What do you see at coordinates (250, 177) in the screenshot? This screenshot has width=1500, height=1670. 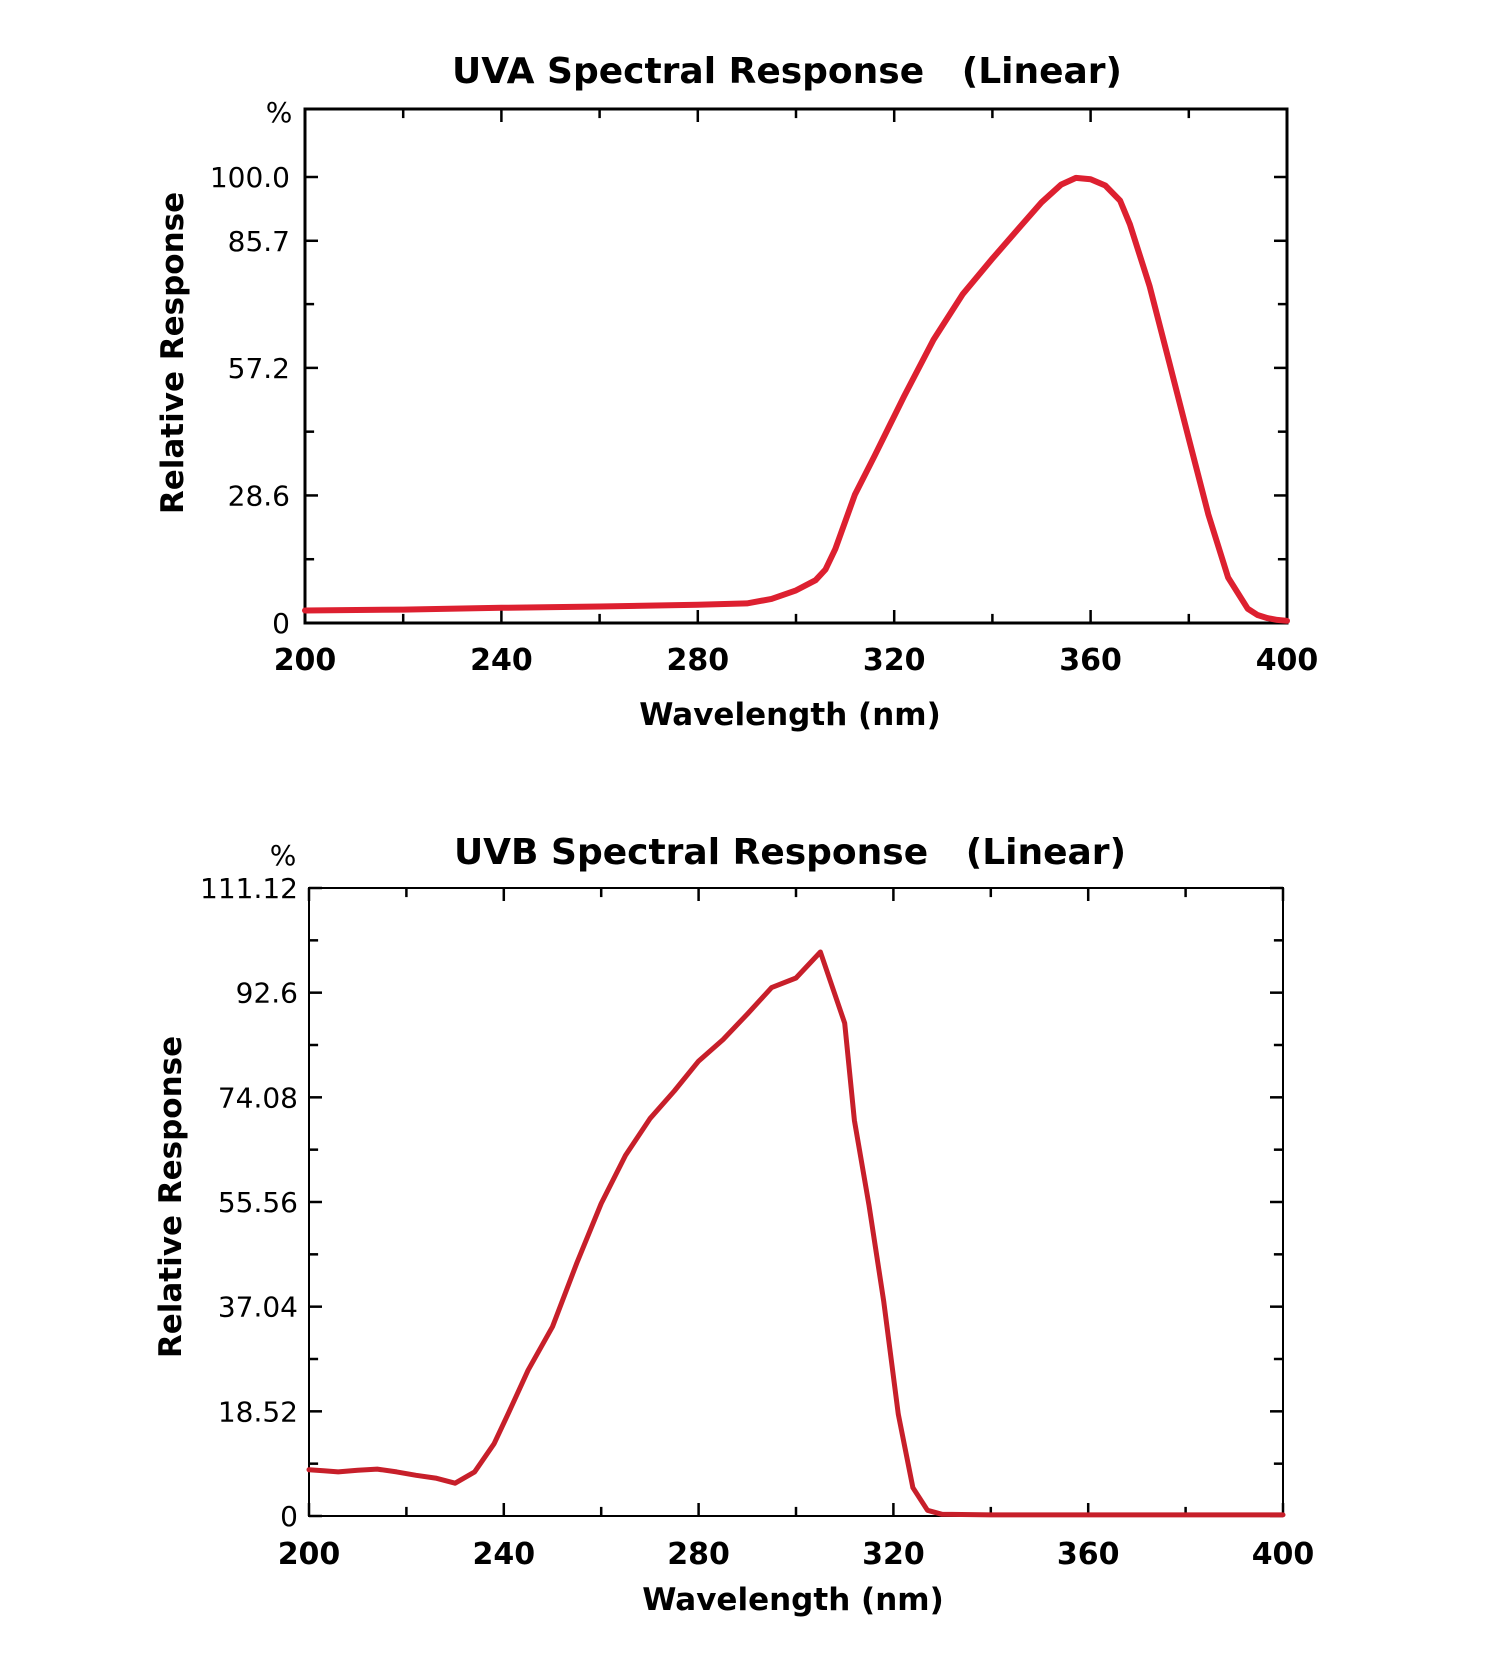 I see `y-tick-label: 100.0` at bounding box center [250, 177].